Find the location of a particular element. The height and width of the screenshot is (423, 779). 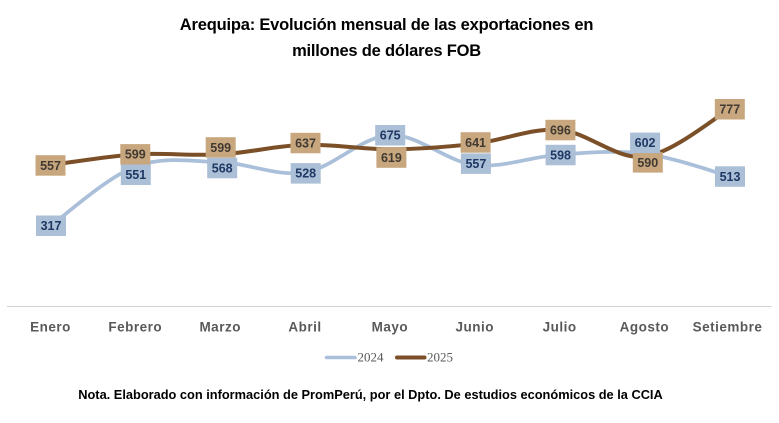

svg-text: Febrero is located at coordinates (135, 327).